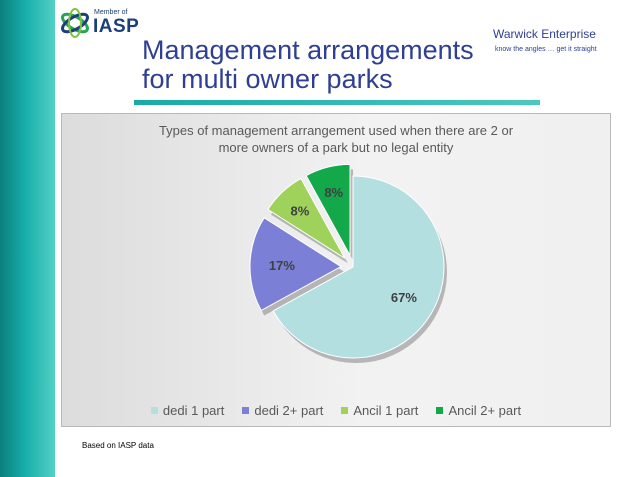 The image size is (640, 477). I want to click on legend-label-dedi-2-part: dedi 2+ part, so click(289, 410).